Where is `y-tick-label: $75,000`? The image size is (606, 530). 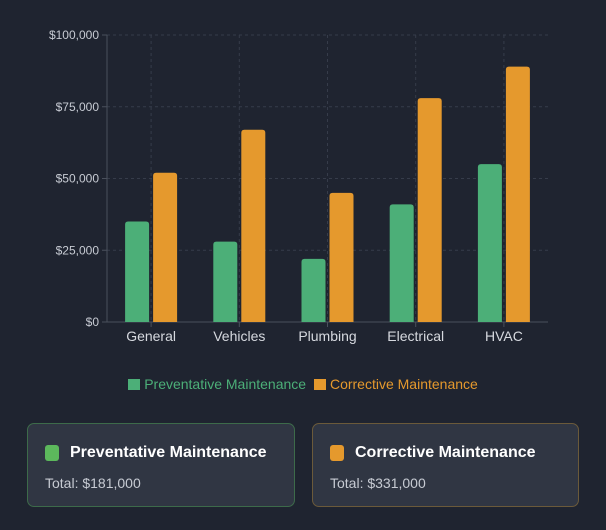
y-tick-label: $75,000 is located at coordinates (78, 107).